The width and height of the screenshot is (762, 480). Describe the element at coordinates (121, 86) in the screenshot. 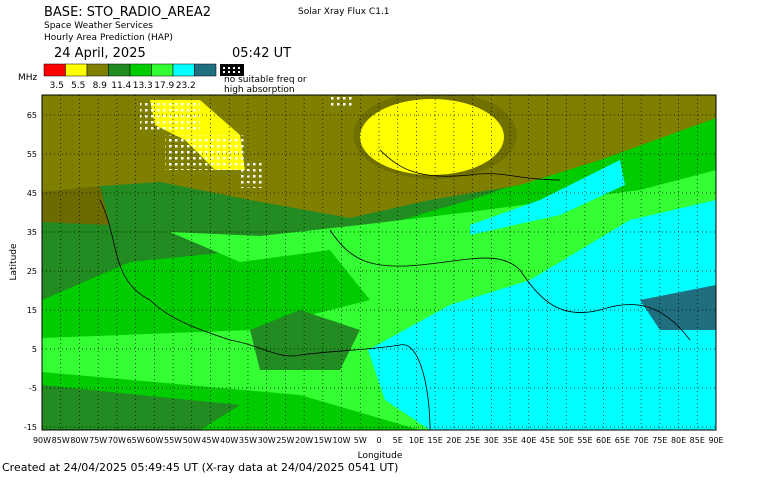

I see `legend-value: 11.4` at that location.